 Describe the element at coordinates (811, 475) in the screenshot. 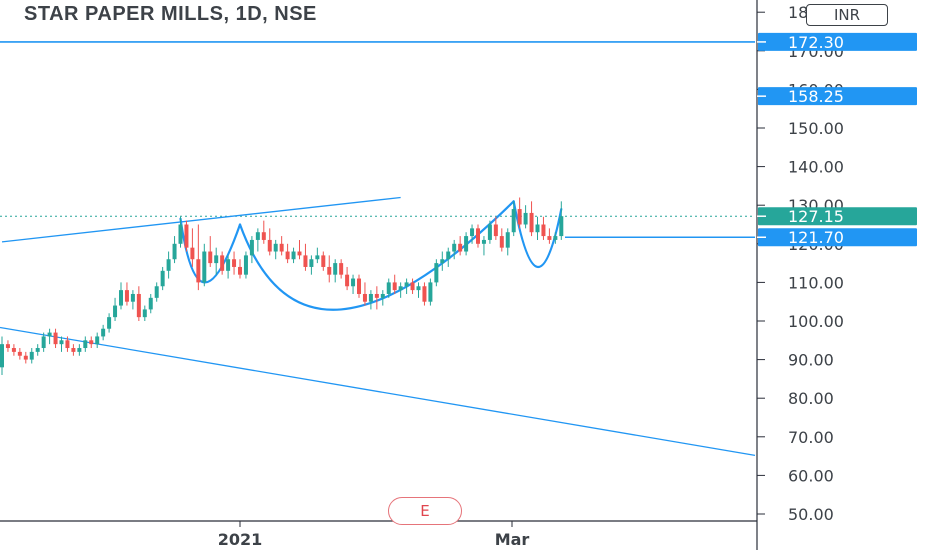

I see `y-tick-label: 60.00` at that location.